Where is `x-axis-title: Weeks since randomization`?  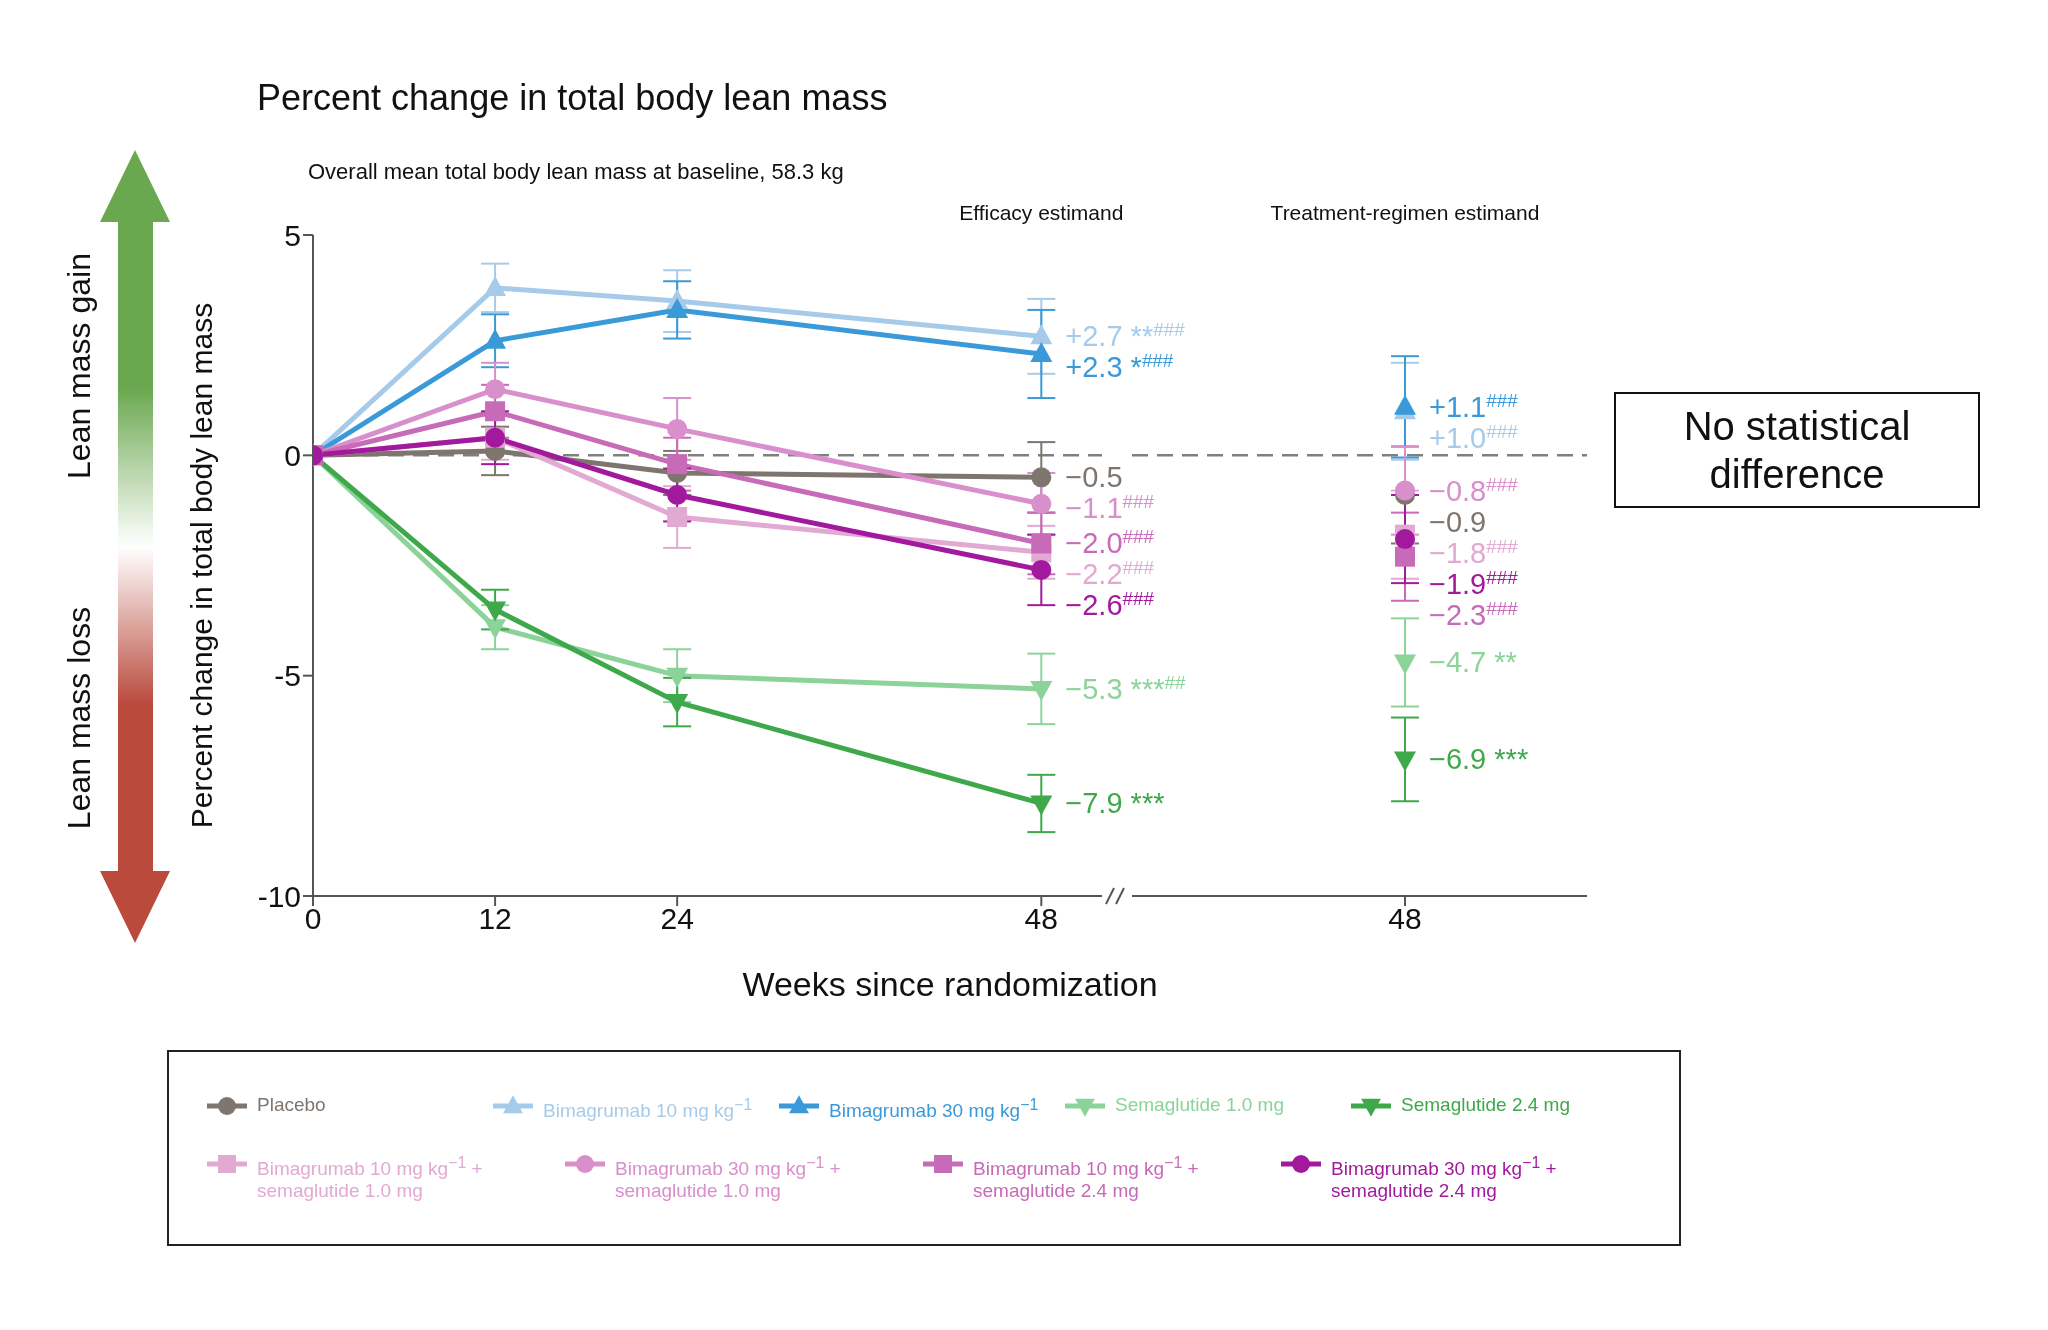 x-axis-title: Weeks since randomization is located at coordinates (950, 984).